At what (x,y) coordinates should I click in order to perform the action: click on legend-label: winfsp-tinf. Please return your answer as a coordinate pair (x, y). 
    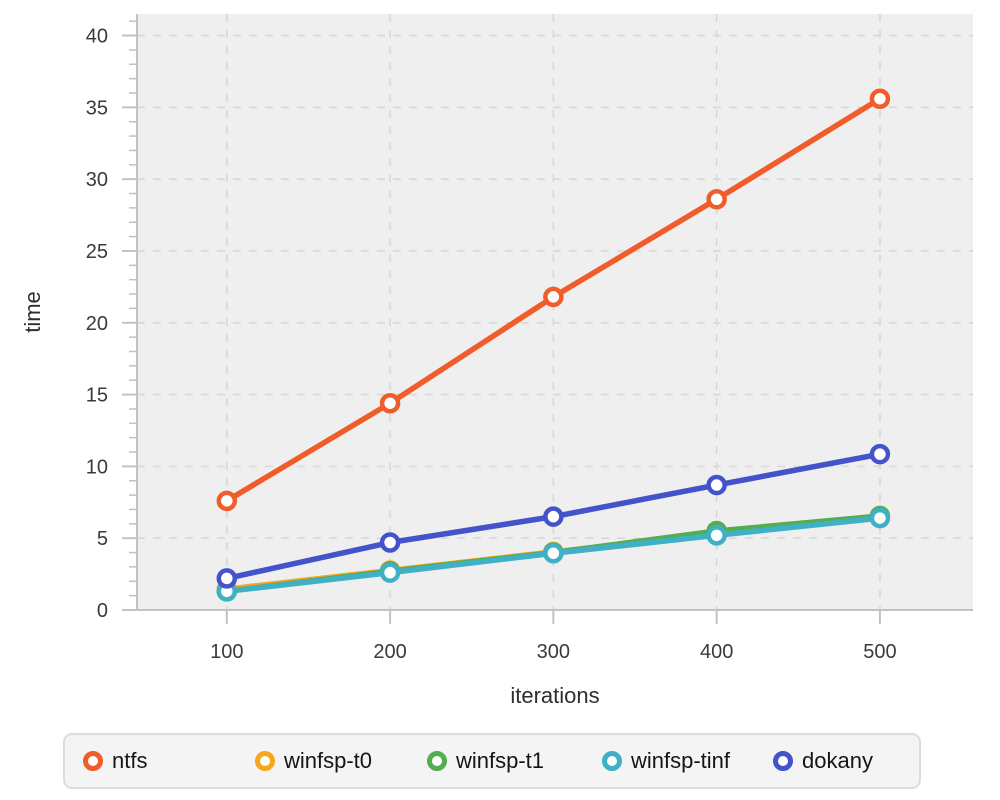
    Looking at the image, I should click on (681, 760).